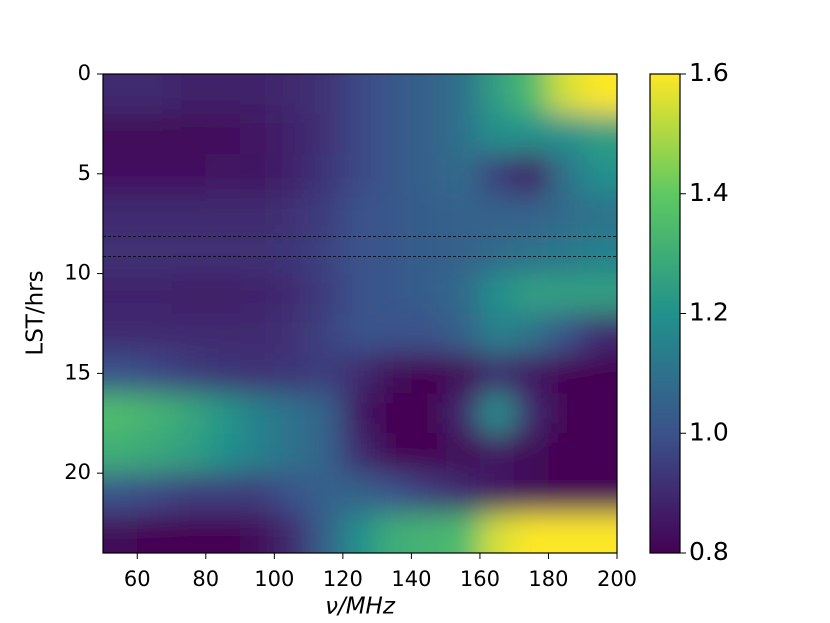 The height and width of the screenshot is (623, 830). Describe the element at coordinates (77, 472) in the screenshot. I see `y-tick-label: 20` at that location.